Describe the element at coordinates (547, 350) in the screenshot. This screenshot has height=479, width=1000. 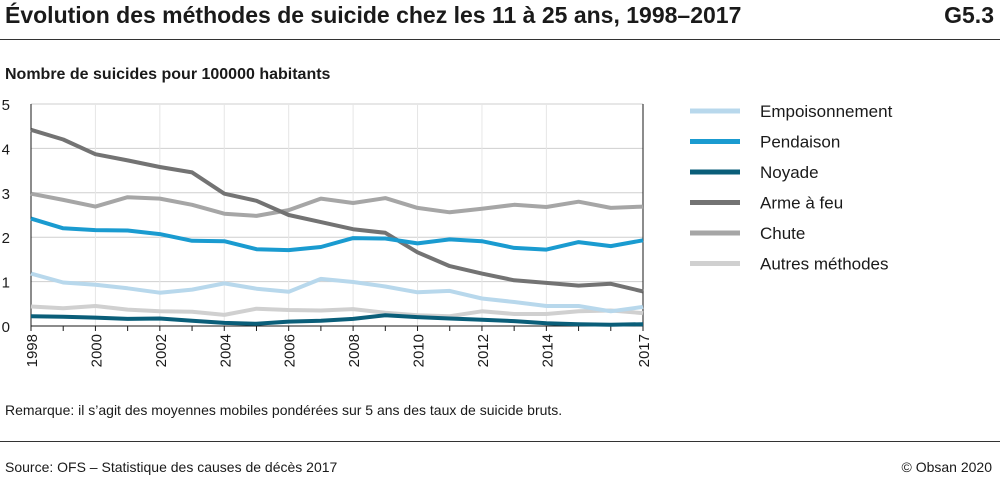
I see `x-tick-label-2014: 2014` at that location.